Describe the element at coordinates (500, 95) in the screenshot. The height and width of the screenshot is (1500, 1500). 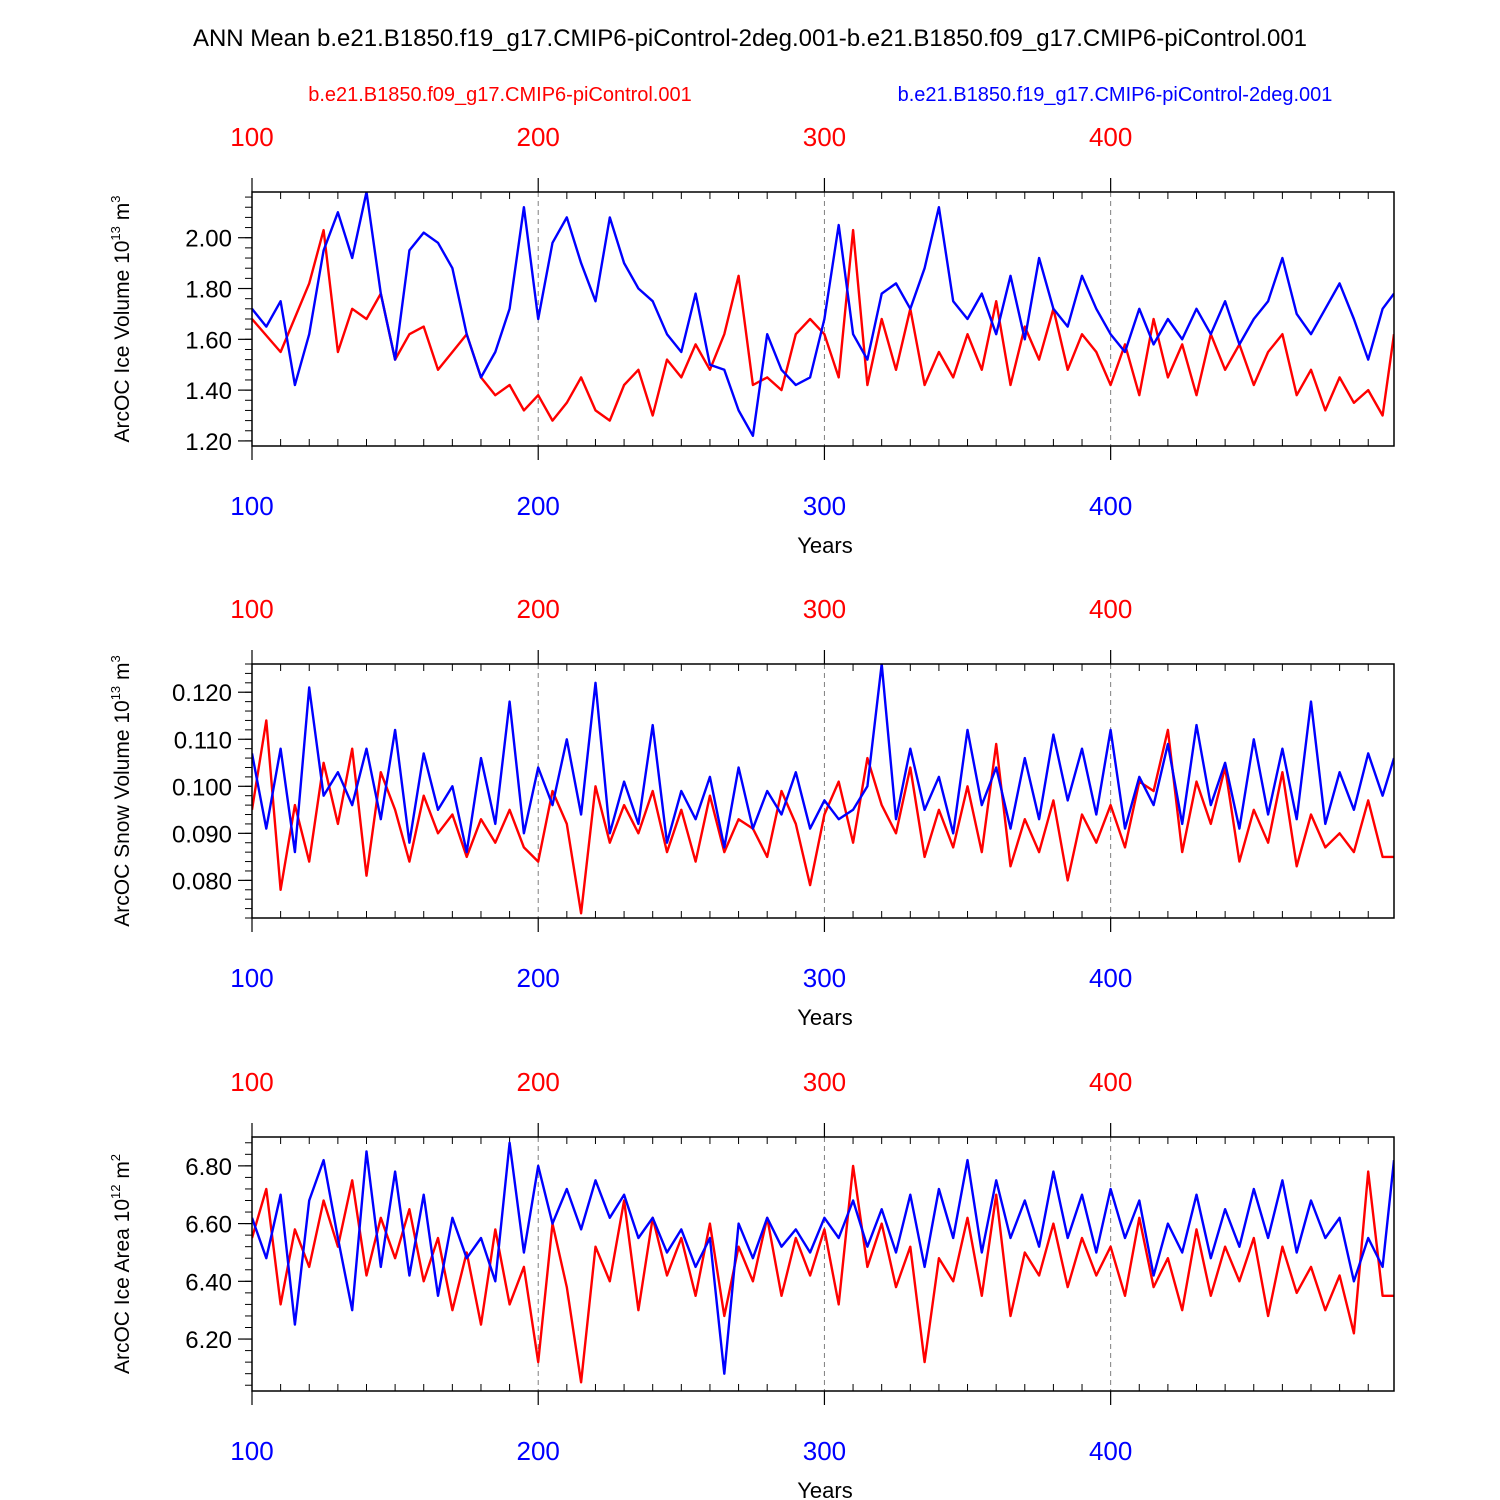
I see `legend-red-label: b.e21.B1850.f09_g17.CMIP6-piControl.001` at that location.